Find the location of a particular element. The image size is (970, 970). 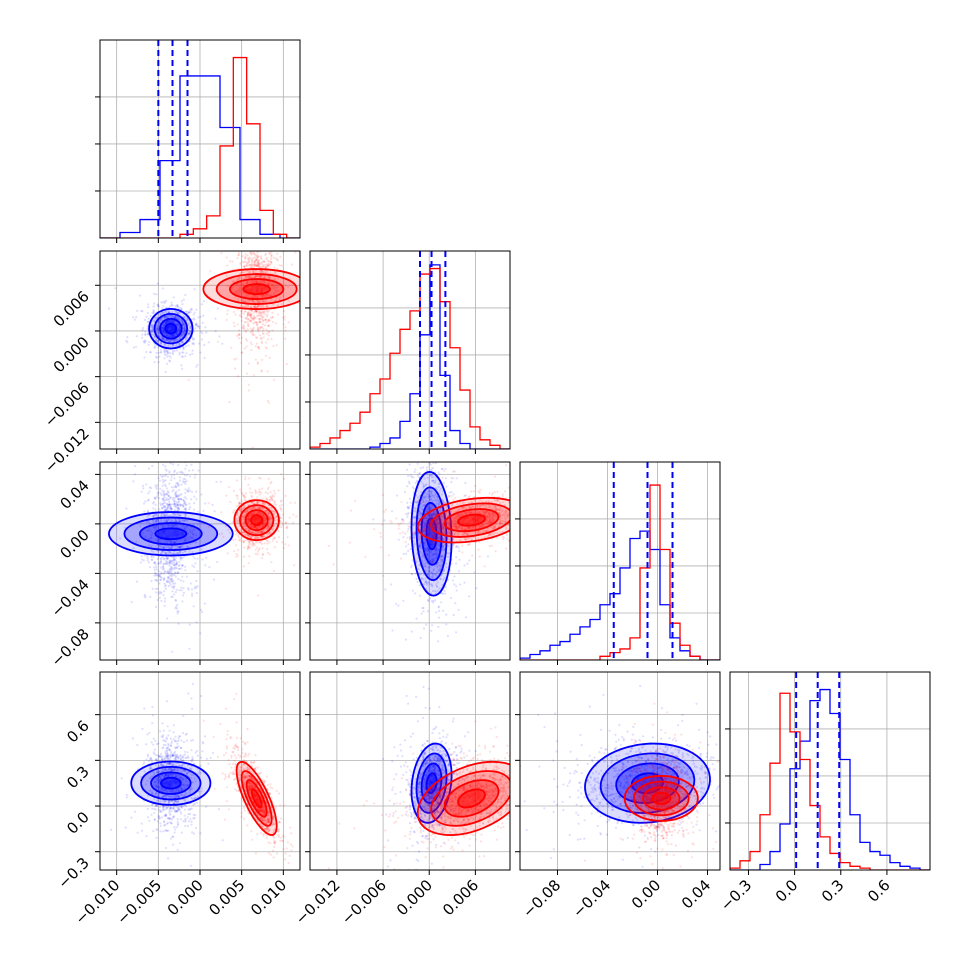

x-tick-label: 0.006 is located at coordinates (460, 897).